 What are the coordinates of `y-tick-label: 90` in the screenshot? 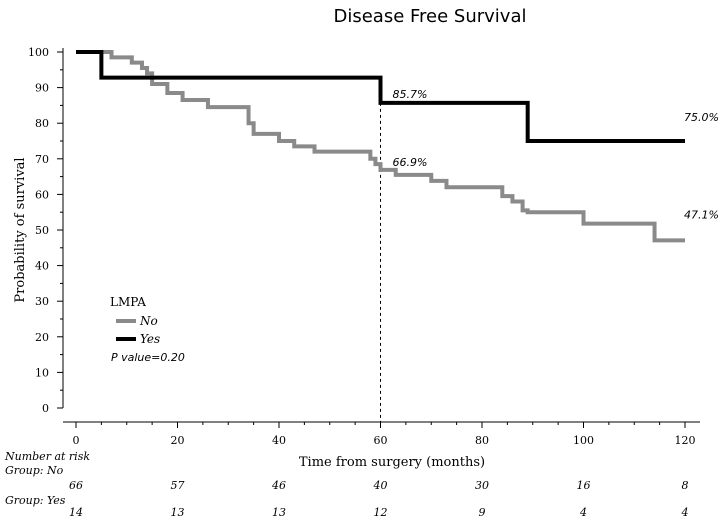 It's located at (42, 88).